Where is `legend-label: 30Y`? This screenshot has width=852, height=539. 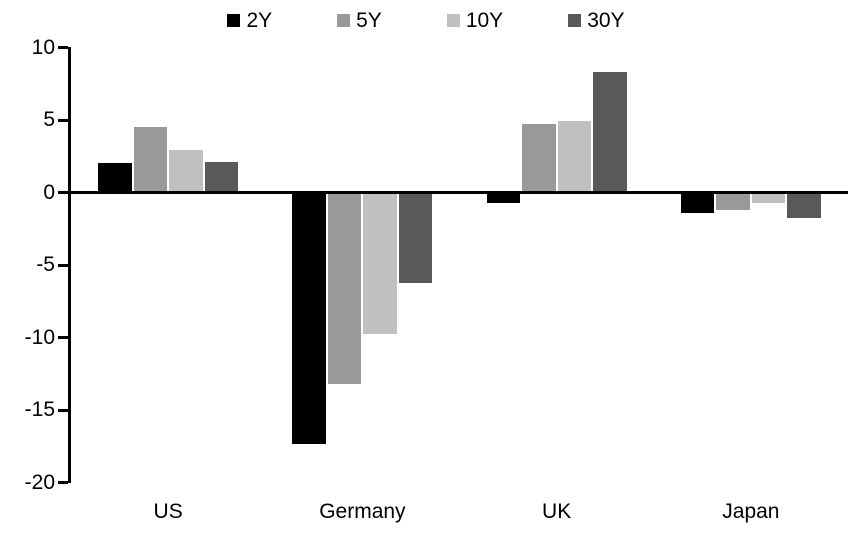
legend-label: 30Y is located at coordinates (606, 20).